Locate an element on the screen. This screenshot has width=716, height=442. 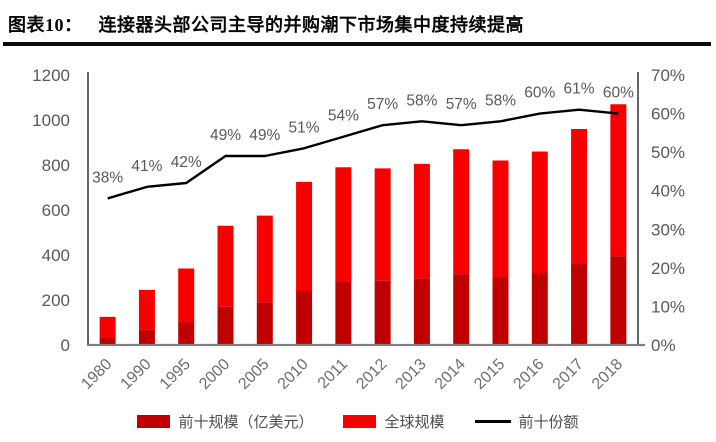
bar-top10-2018 is located at coordinates (618, 300).